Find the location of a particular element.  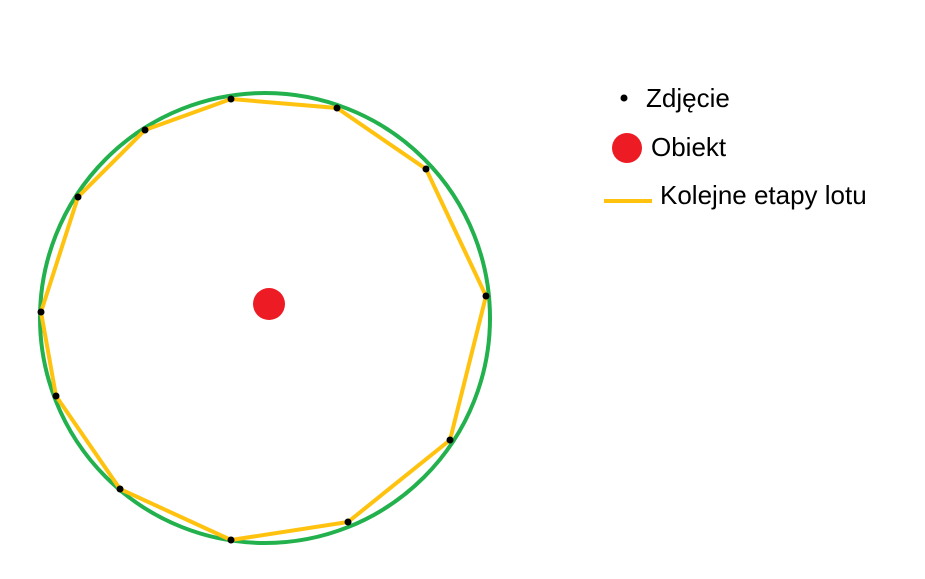

legend-photo-label: Zdjęcie is located at coordinates (688, 98).